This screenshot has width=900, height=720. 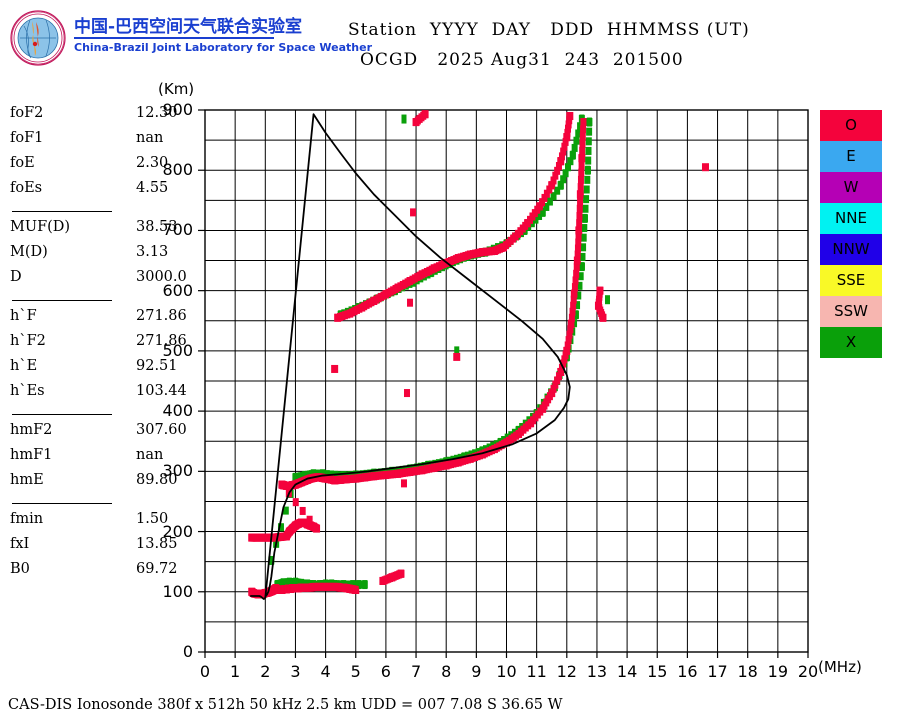 What do you see at coordinates (506, 671) in the screenshot?
I see `x-axis-tick: 10` at bounding box center [506, 671].